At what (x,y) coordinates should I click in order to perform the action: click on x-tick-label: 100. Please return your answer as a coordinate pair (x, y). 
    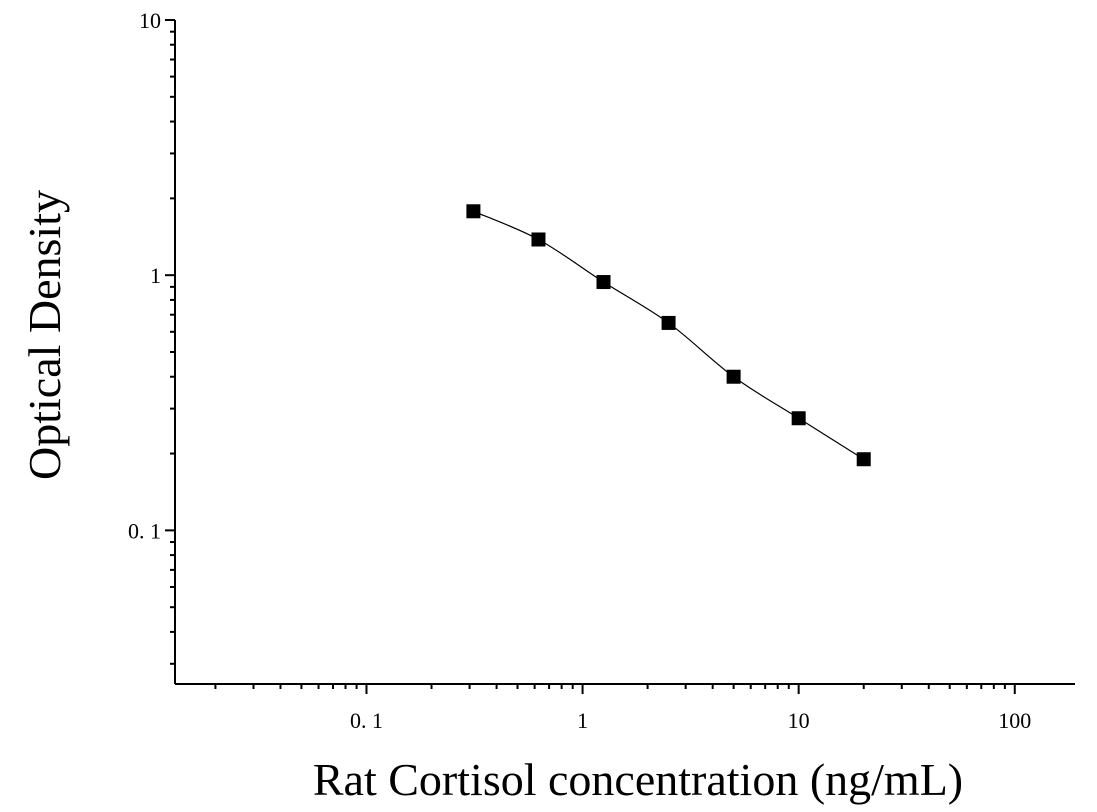
    Looking at the image, I should click on (1014, 720).